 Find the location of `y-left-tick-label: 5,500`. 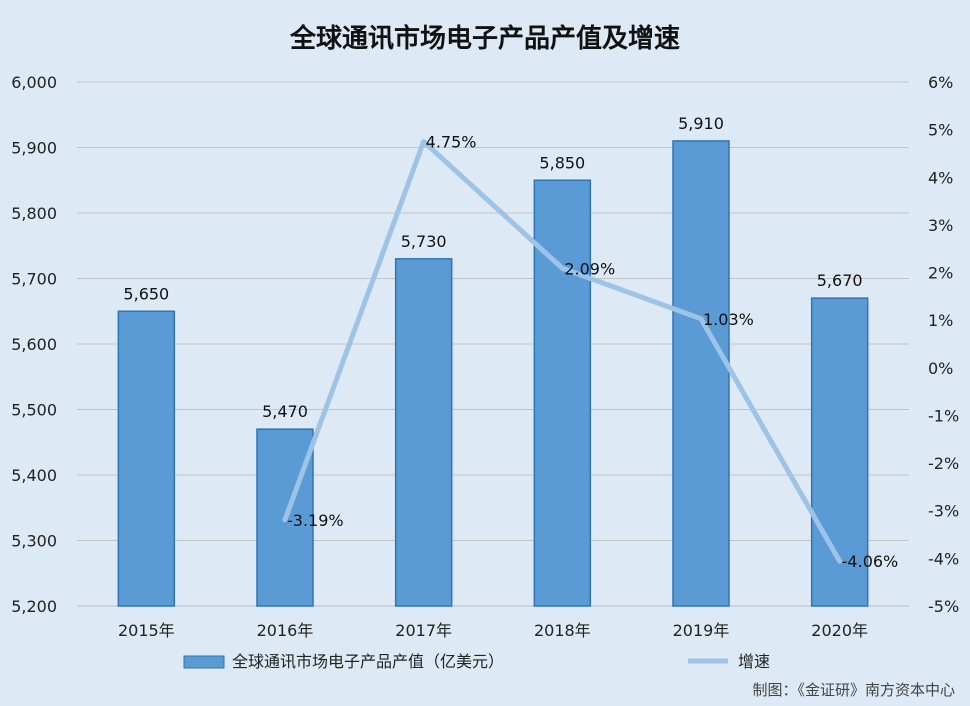

y-left-tick-label: 5,500 is located at coordinates (34, 410).